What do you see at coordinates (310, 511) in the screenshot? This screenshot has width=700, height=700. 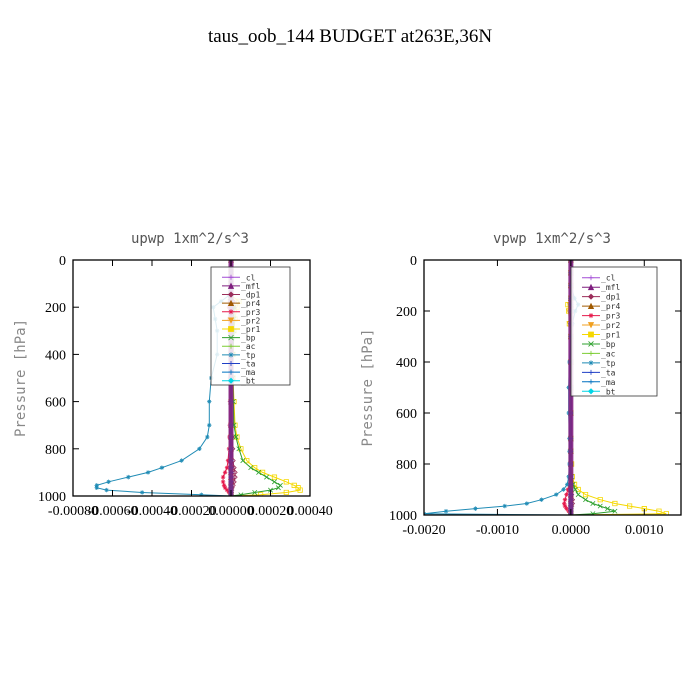 I see `x-tick-label: 0.00040` at bounding box center [310, 511].